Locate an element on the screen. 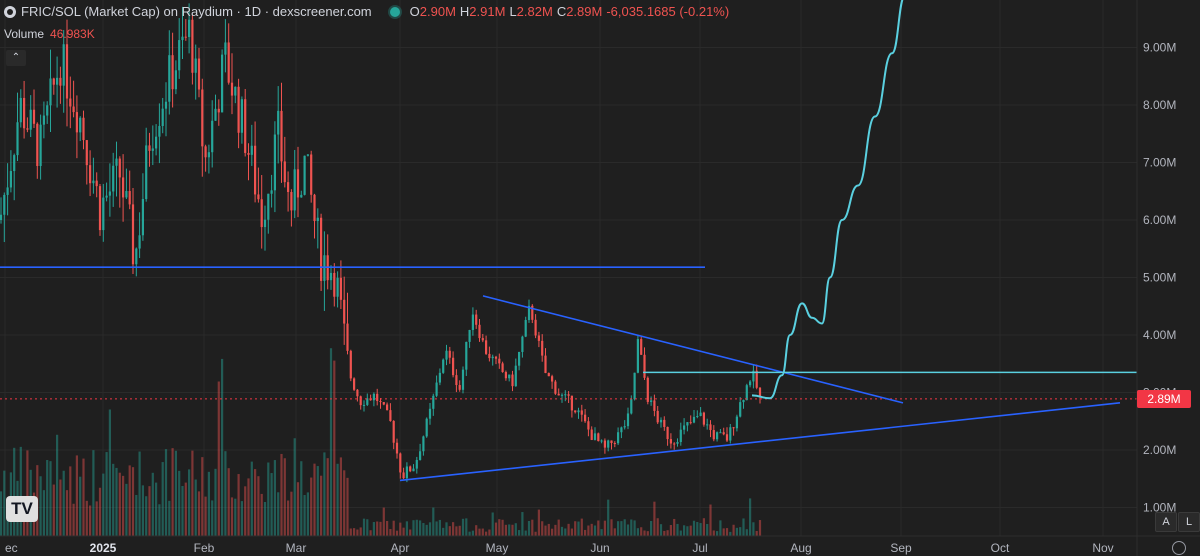 The height and width of the screenshot is (556, 1200). y-tick-label: 8.00M is located at coordinates (1159, 105).